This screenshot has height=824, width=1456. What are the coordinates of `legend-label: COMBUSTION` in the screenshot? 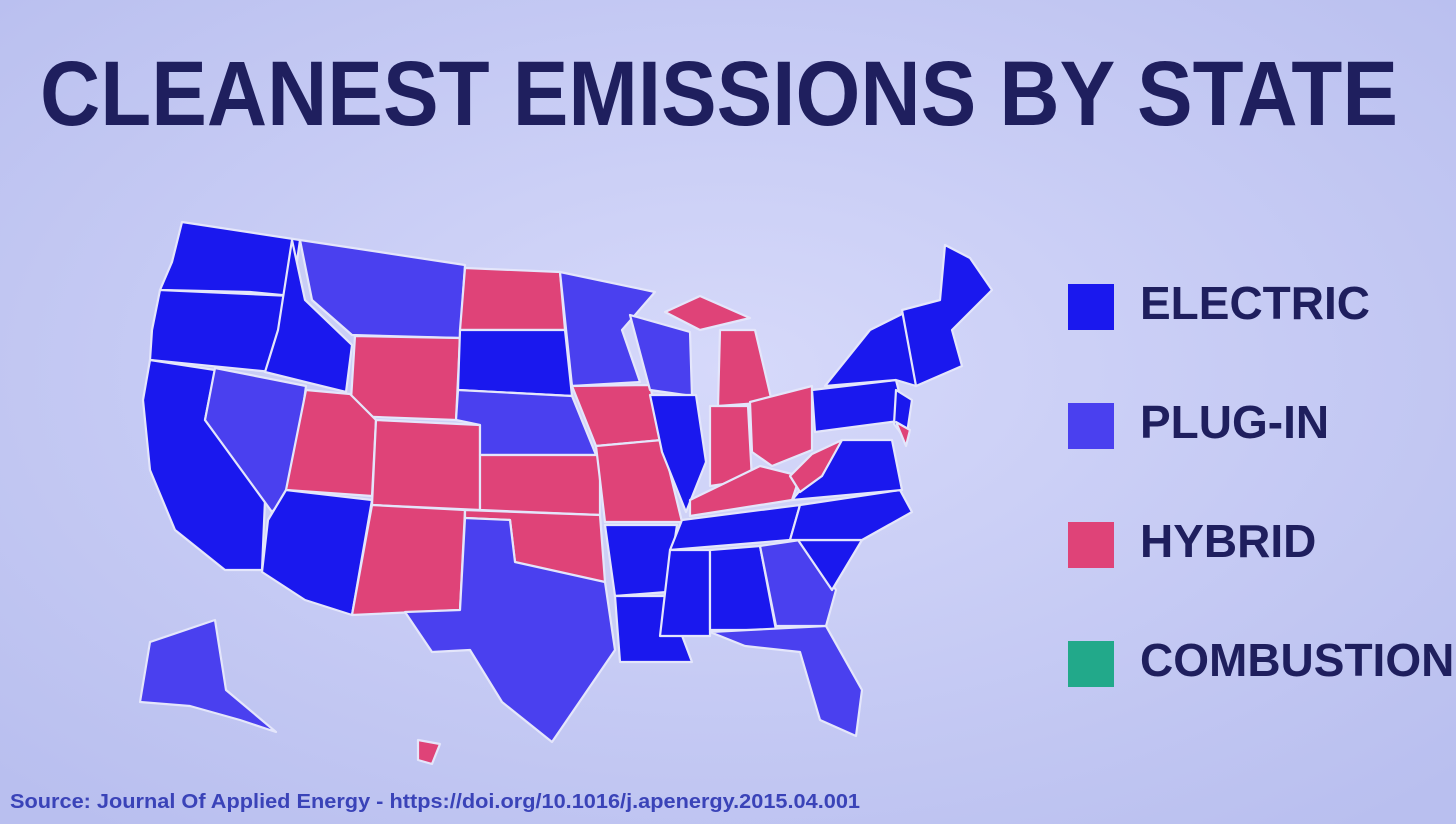 It's located at (1297, 660).